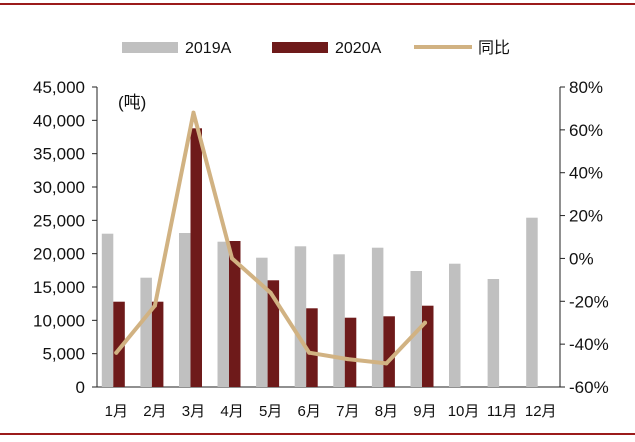 Image resolution: width=635 pixels, height=442 pixels. Describe the element at coordinates (270, 411) in the screenshot. I see `x-tick-label: 5月` at that location.